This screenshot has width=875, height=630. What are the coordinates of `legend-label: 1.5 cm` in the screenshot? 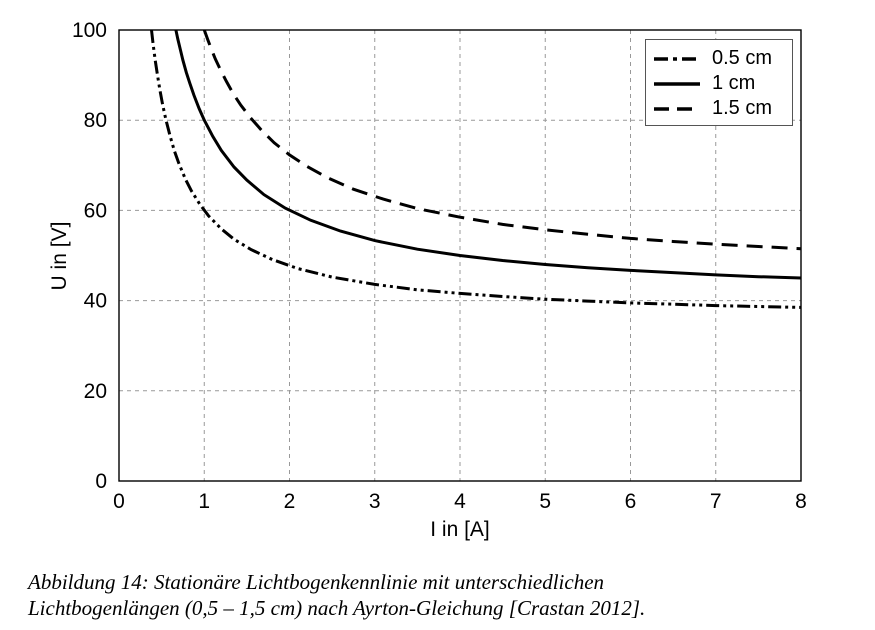 It's located at (742, 108).